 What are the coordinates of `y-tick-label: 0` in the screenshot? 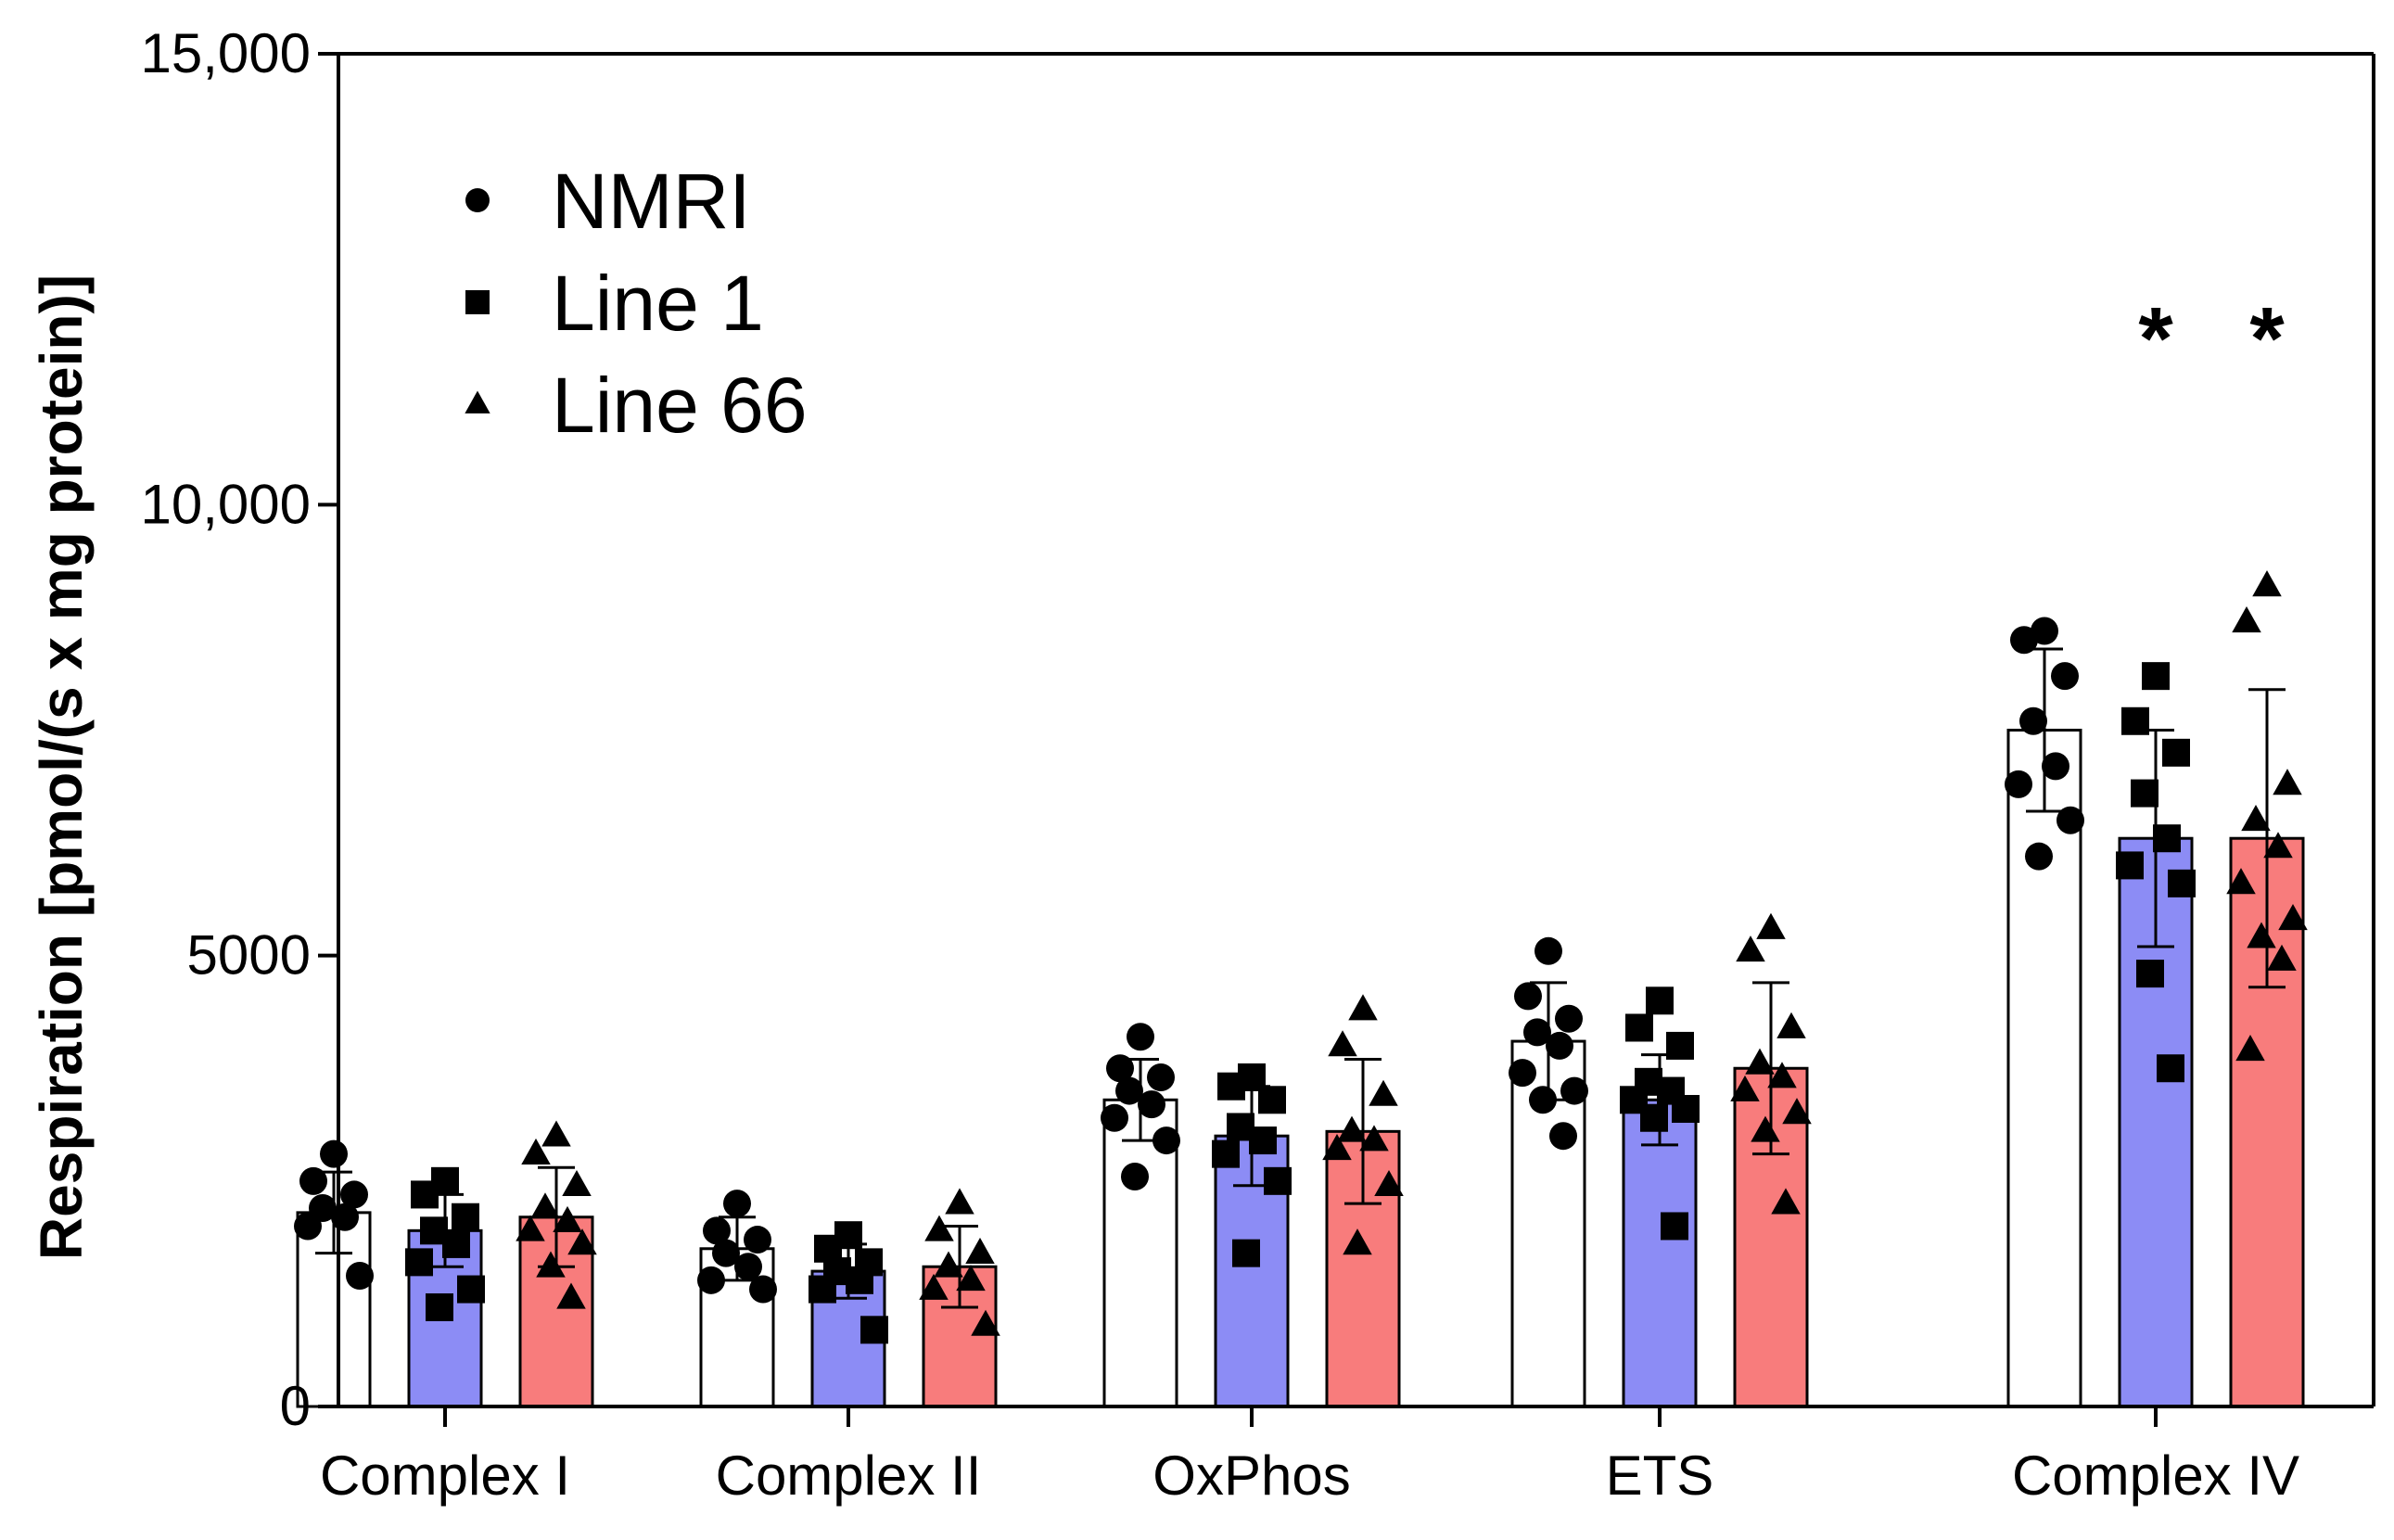 It's located at (295, 1406).